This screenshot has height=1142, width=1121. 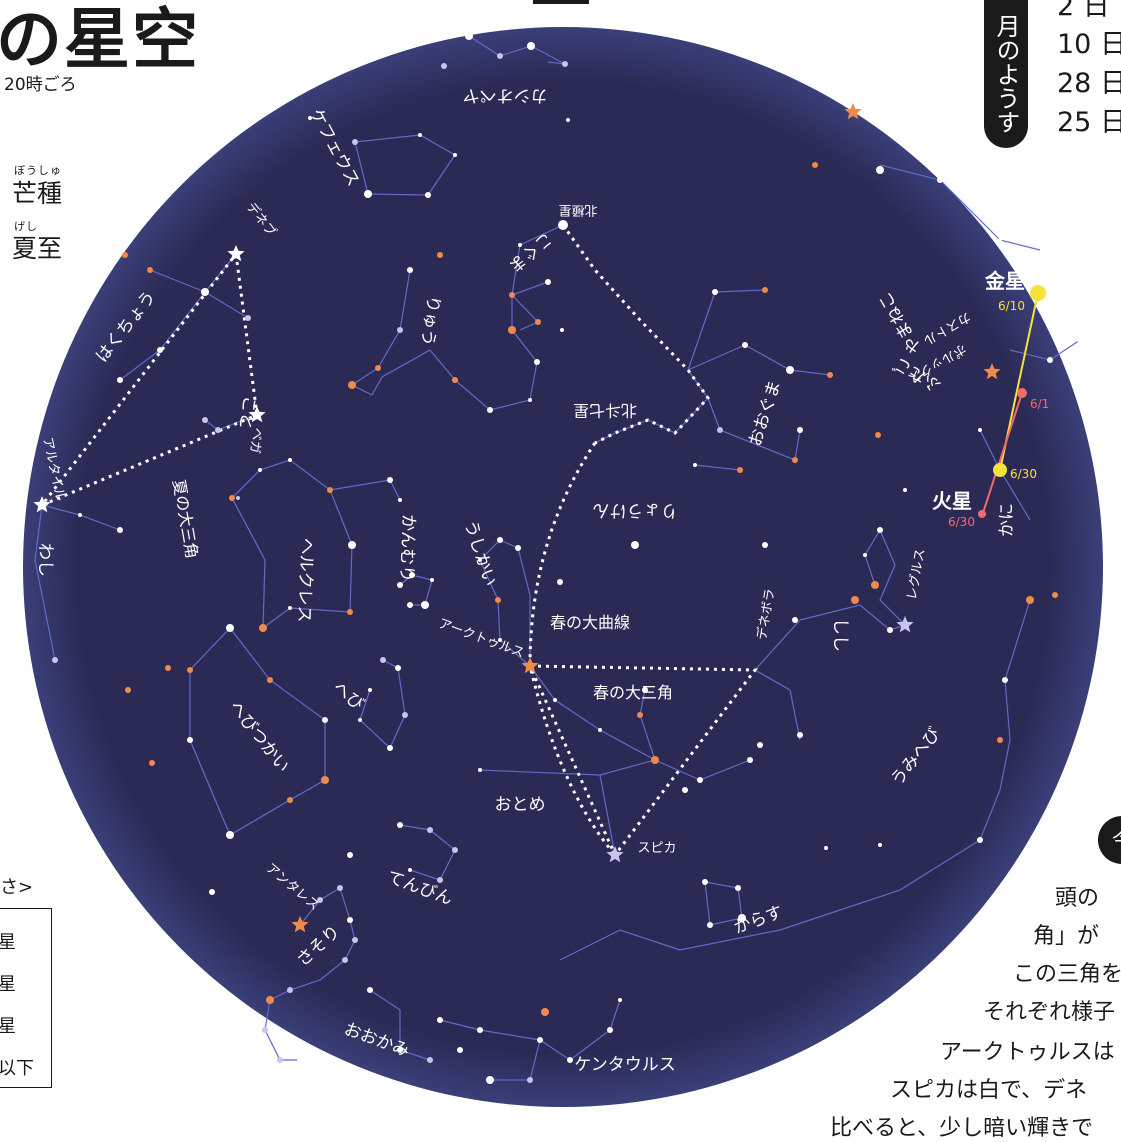 What do you see at coordinates (1000, 470) in the screenshot?
I see `venus-end-marker` at bounding box center [1000, 470].